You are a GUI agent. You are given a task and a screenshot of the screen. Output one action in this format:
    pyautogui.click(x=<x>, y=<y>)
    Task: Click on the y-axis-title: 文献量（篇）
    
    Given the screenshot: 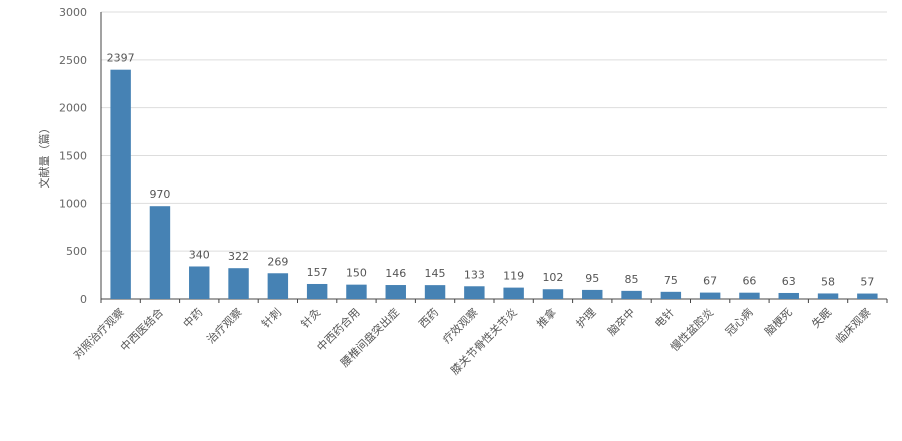 What is the action you would take?
    pyautogui.click(x=44, y=156)
    